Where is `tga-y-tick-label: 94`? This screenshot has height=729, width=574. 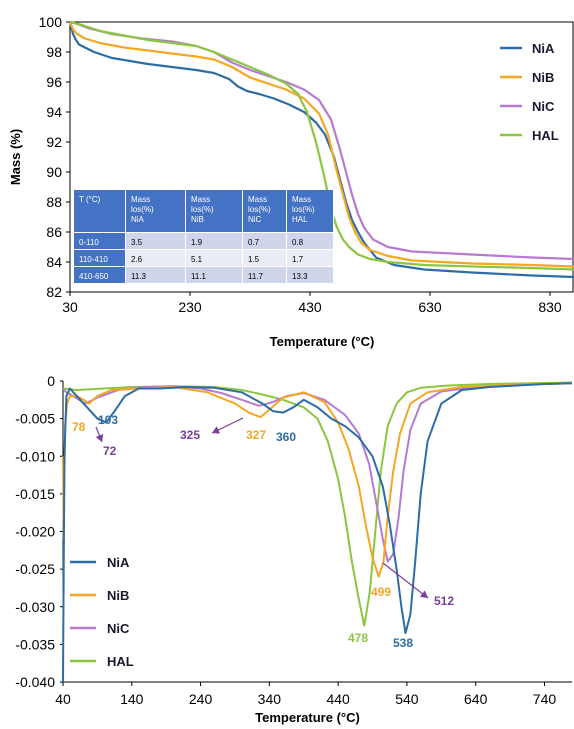 tga-y-tick-label: 94 is located at coordinates (54, 112).